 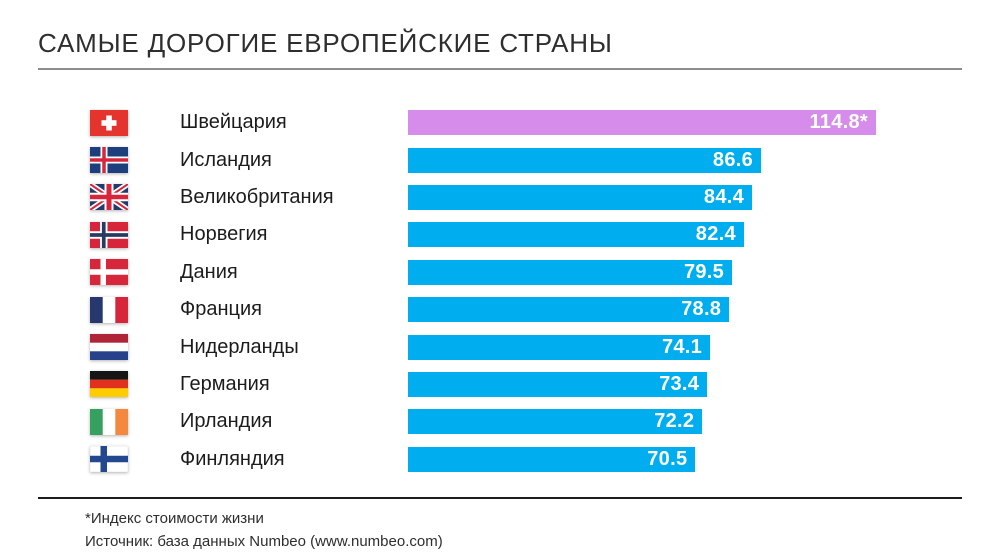 I want to click on country-label: Исландия, so click(x=226, y=159).